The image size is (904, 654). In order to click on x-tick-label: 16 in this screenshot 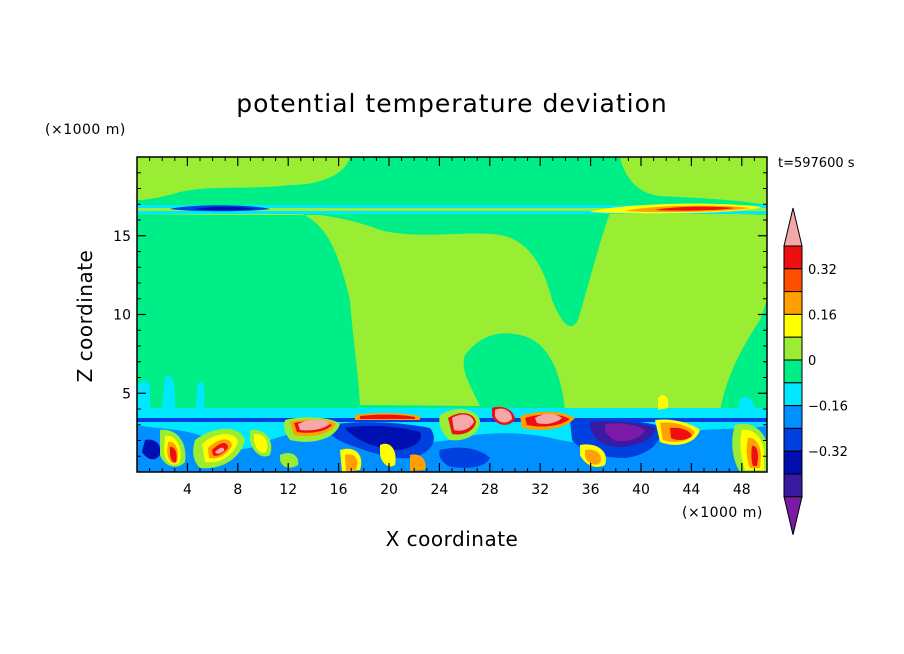, I will do `click(339, 490)`.